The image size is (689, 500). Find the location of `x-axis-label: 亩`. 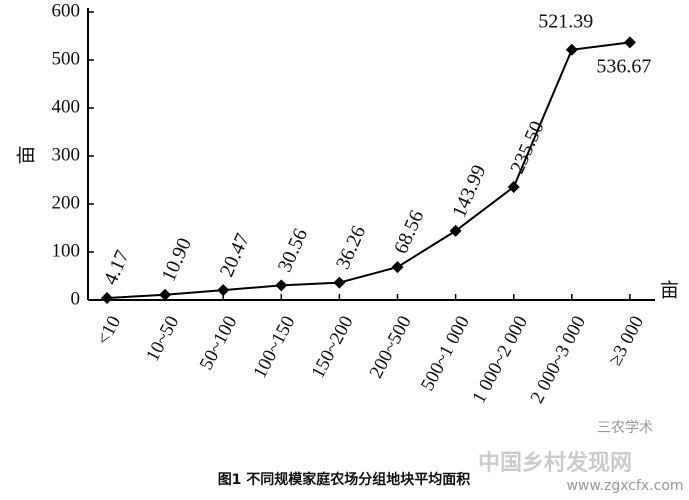

x-axis-label: 亩 is located at coordinates (669, 290).